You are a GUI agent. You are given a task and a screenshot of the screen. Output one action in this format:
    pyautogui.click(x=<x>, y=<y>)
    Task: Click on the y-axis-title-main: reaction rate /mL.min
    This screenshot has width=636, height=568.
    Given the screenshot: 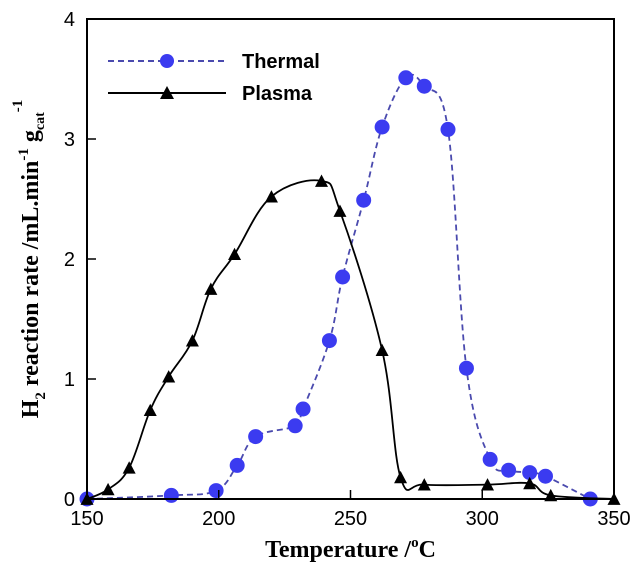 What is the action you would take?
    pyautogui.click(x=31, y=277)
    